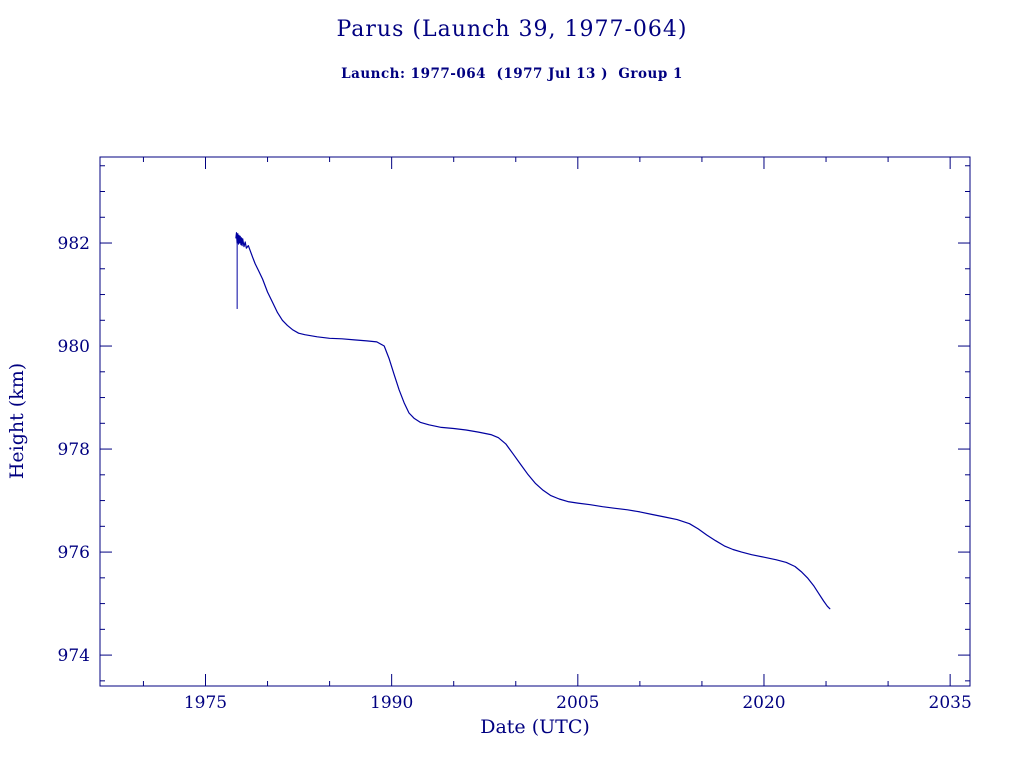 The image size is (1024, 768). I want to click on x-tick-label: 2005, so click(577, 703).